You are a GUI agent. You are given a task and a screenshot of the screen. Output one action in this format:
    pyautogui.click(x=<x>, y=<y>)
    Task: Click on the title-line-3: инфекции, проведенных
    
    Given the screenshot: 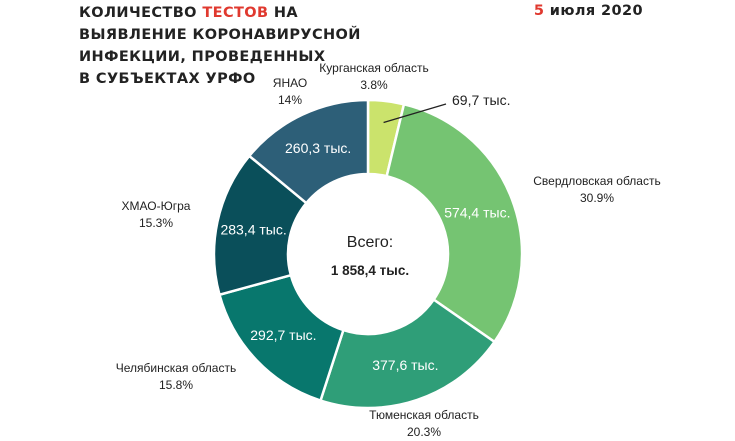 What is the action you would take?
    pyautogui.click(x=202, y=57)
    